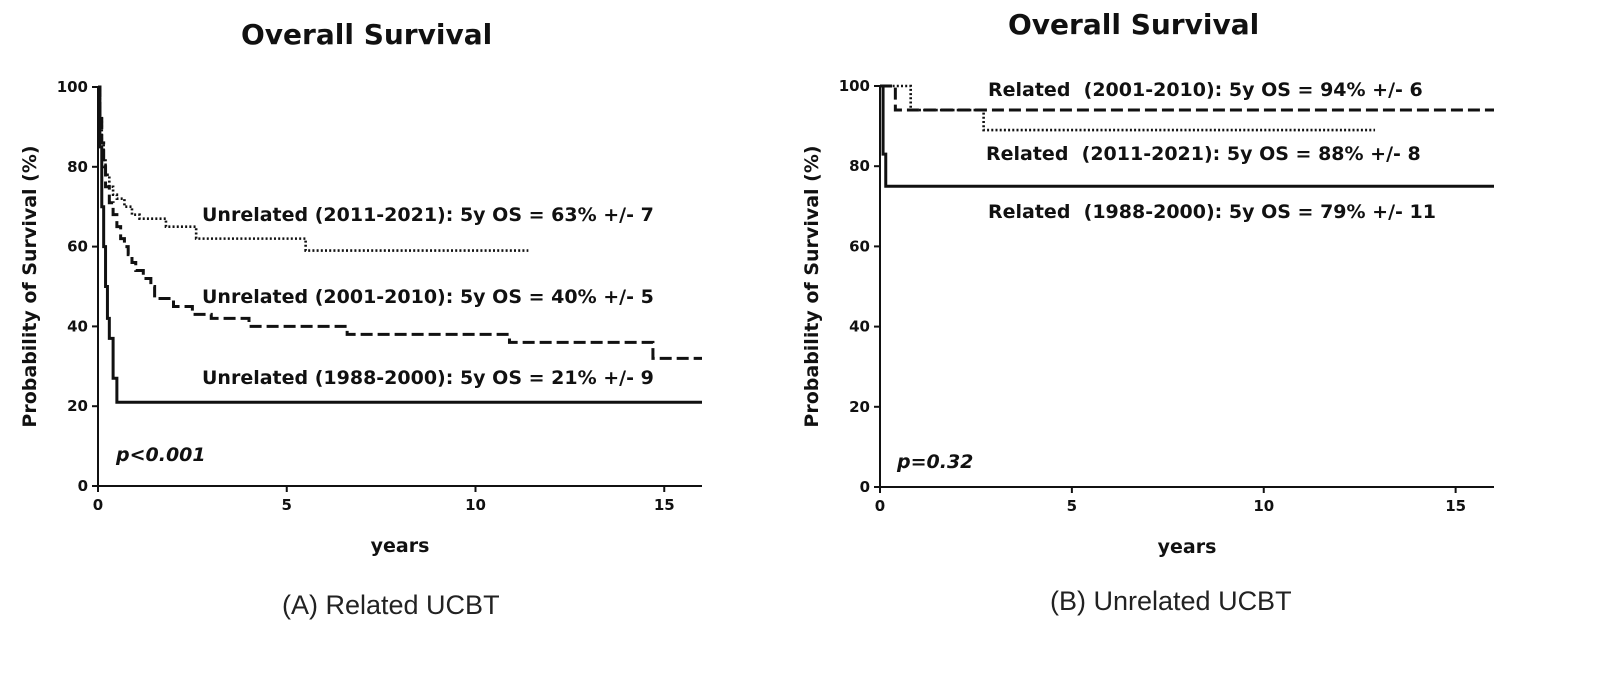  I want to click on chart-caption: (A) Related UCBT, so click(391, 605).